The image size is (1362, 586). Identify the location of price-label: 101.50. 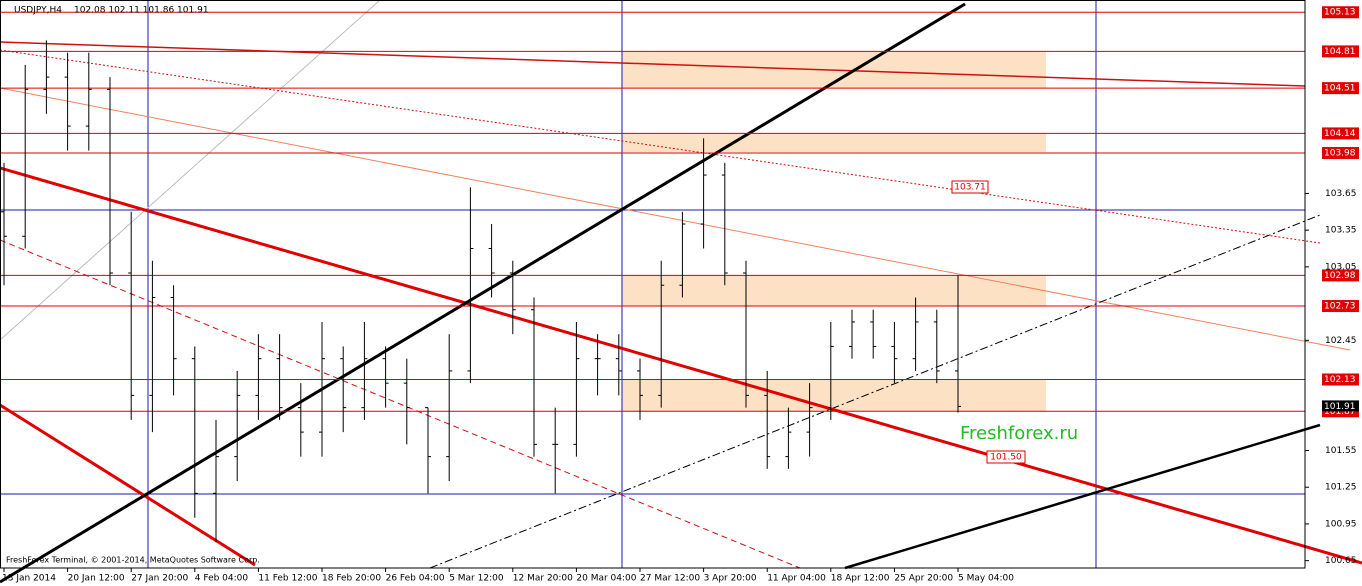
(1006, 458).